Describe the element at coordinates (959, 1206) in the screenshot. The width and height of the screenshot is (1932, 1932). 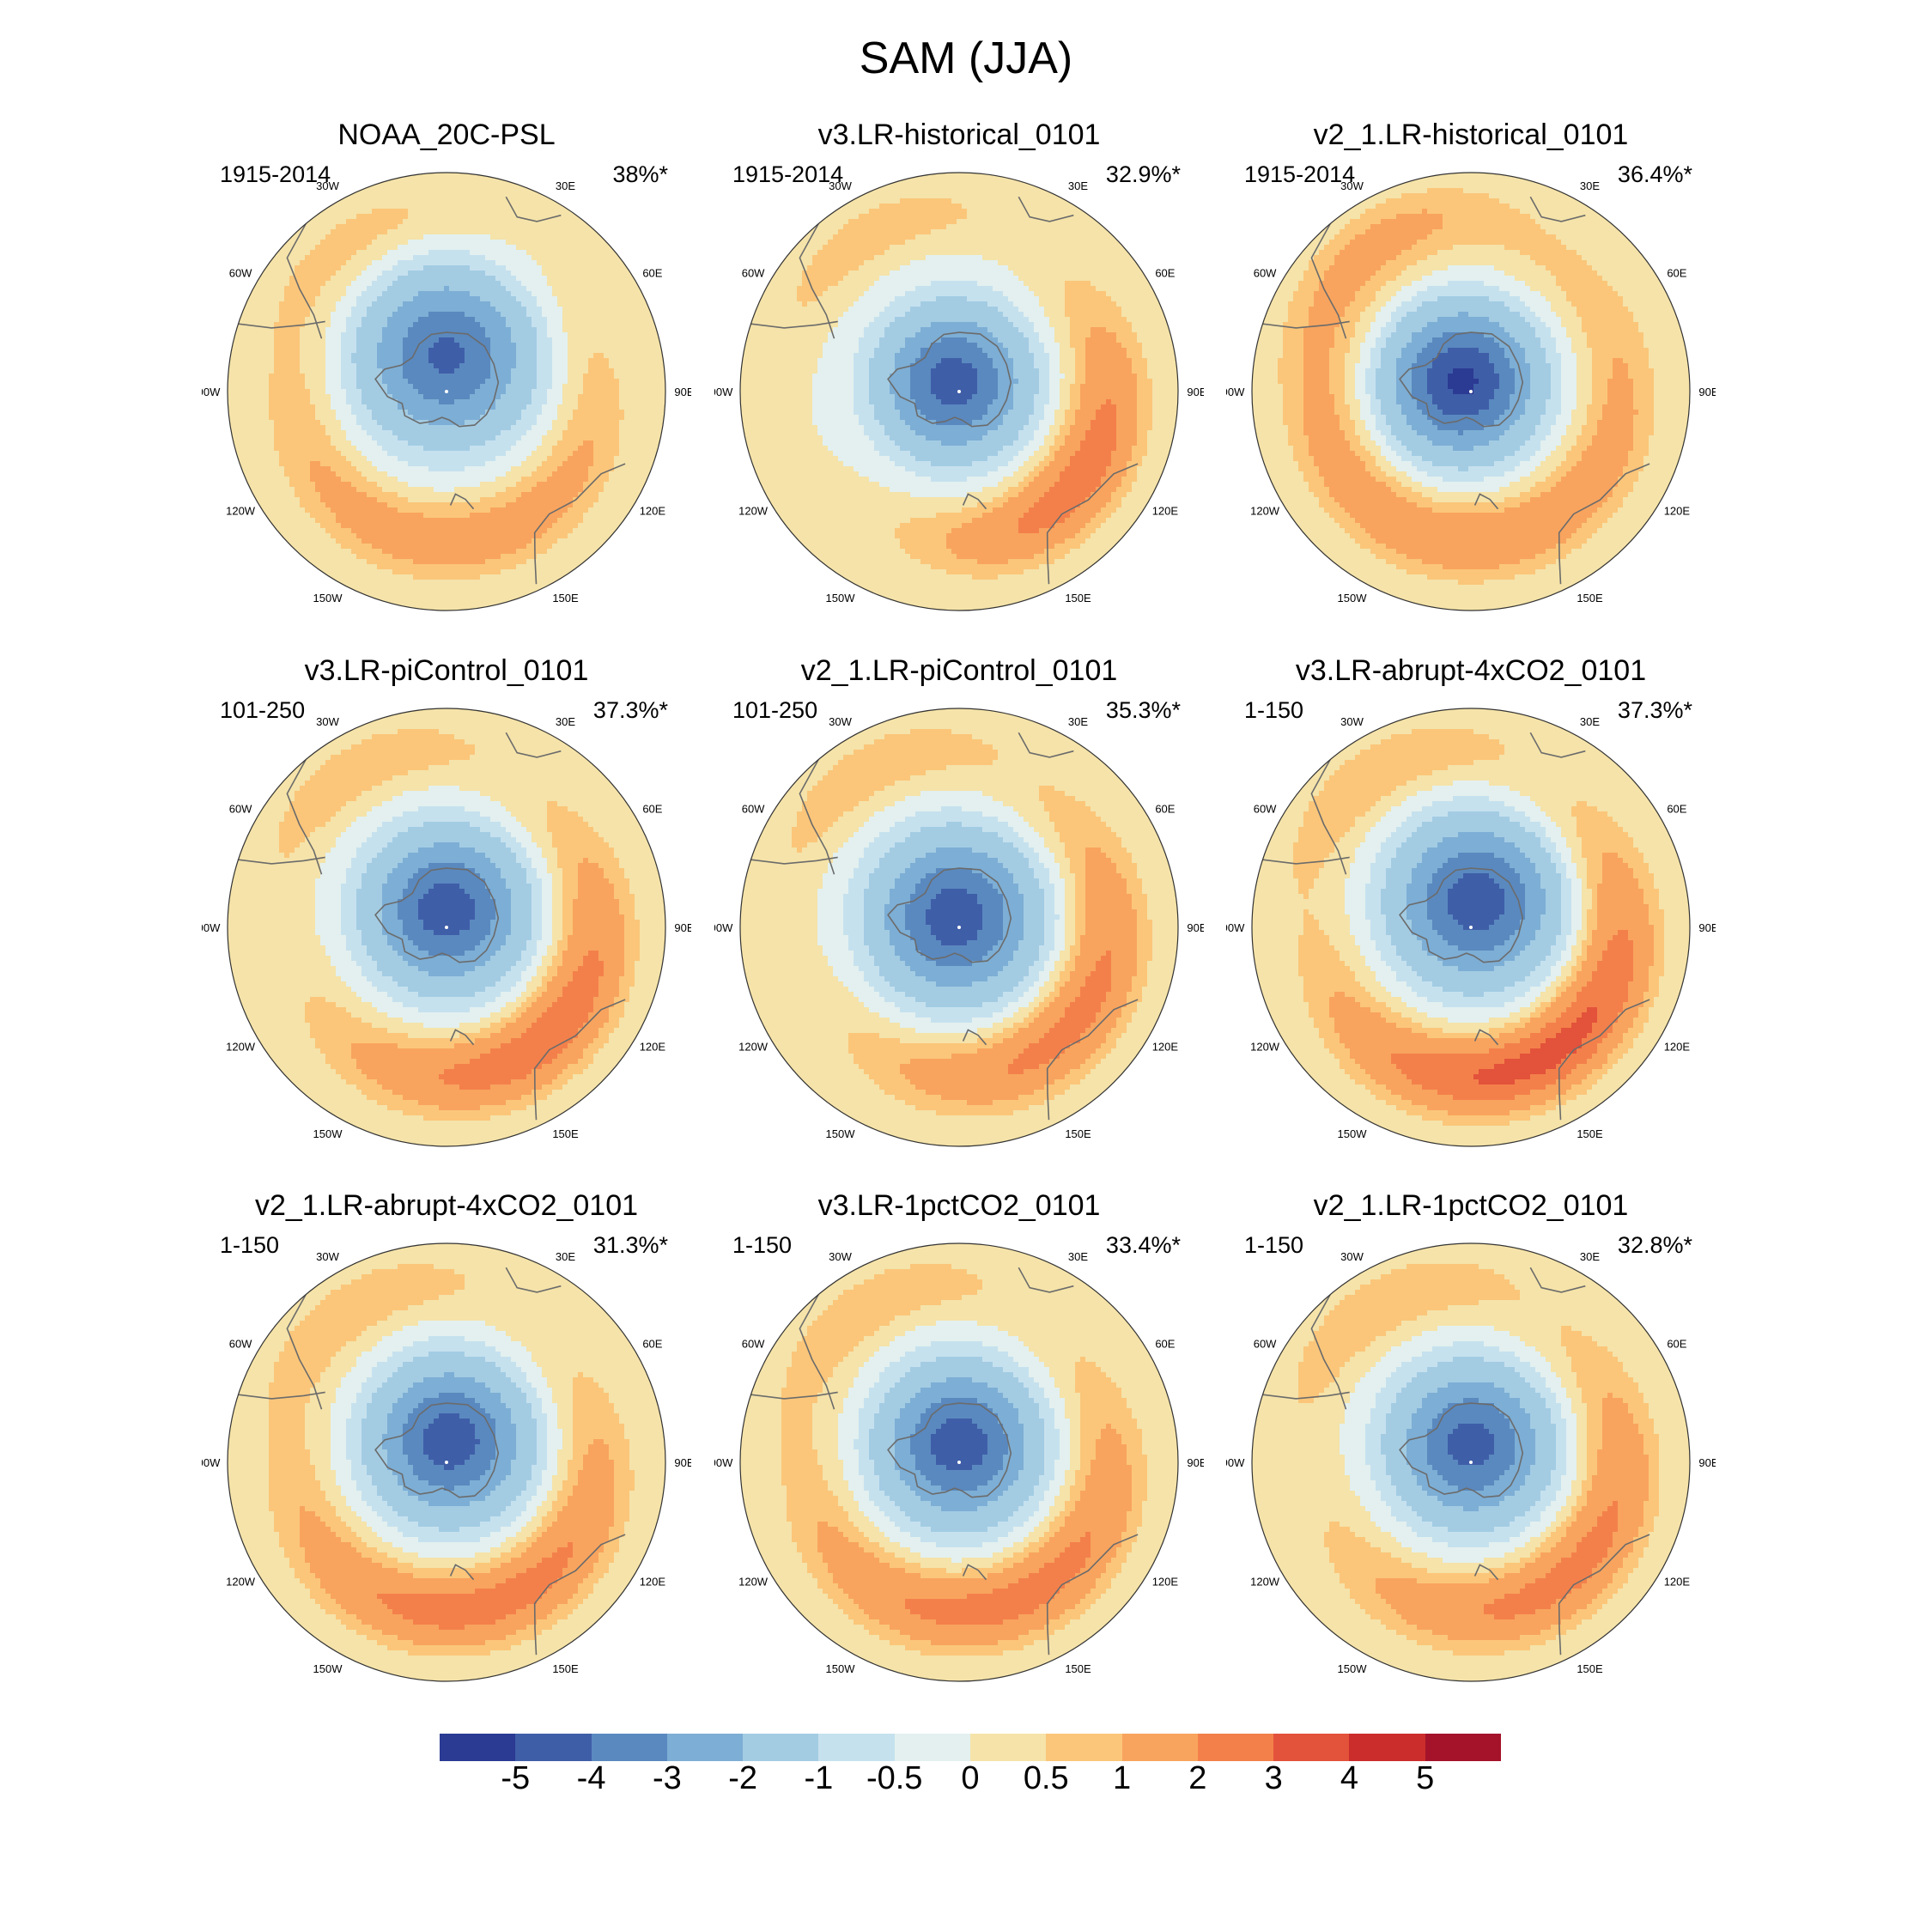
I see `panel-title: v3.LR-1pctCO2_0101` at that location.